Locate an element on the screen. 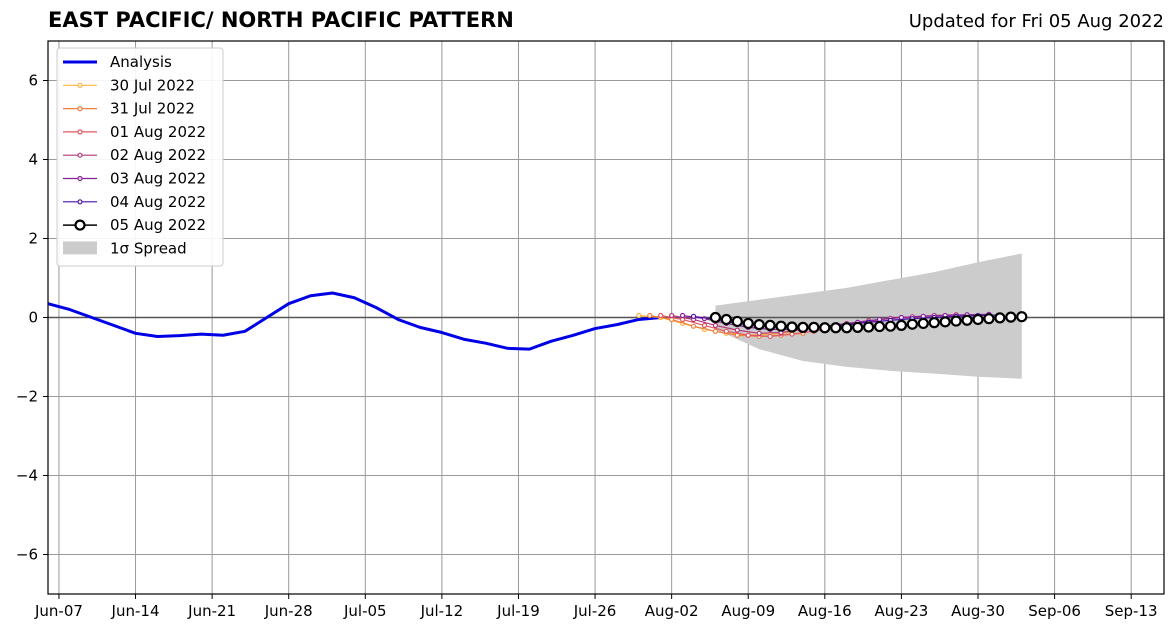  legend-entry: 01 Aug 2022 is located at coordinates (134, 132).